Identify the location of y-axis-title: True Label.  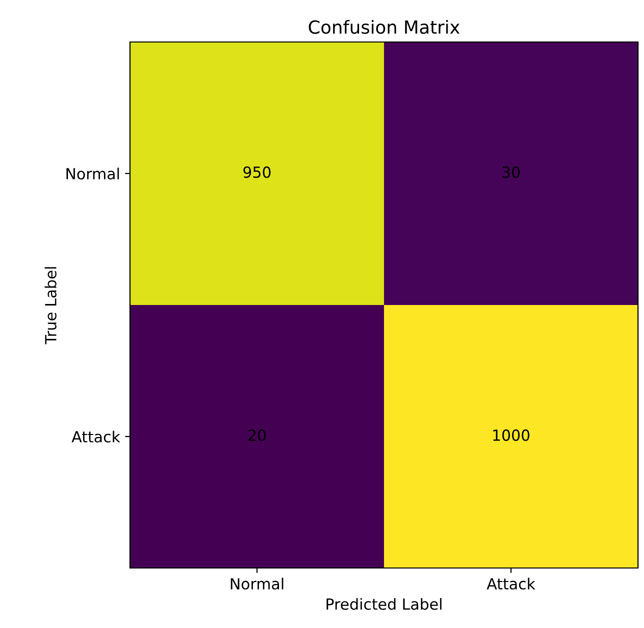
(50, 305).